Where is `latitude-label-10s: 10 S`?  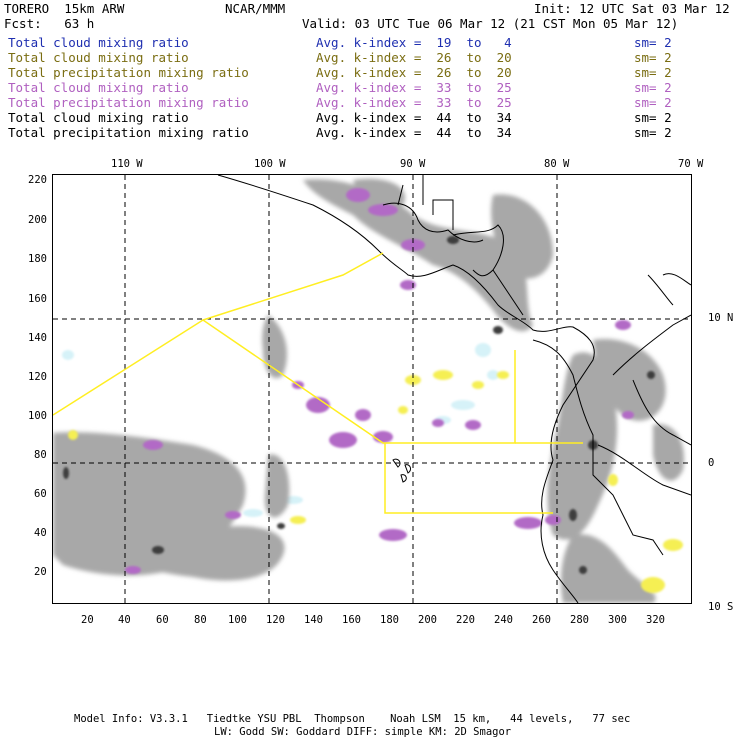
latitude-label-10s: 10 S is located at coordinates (721, 607).